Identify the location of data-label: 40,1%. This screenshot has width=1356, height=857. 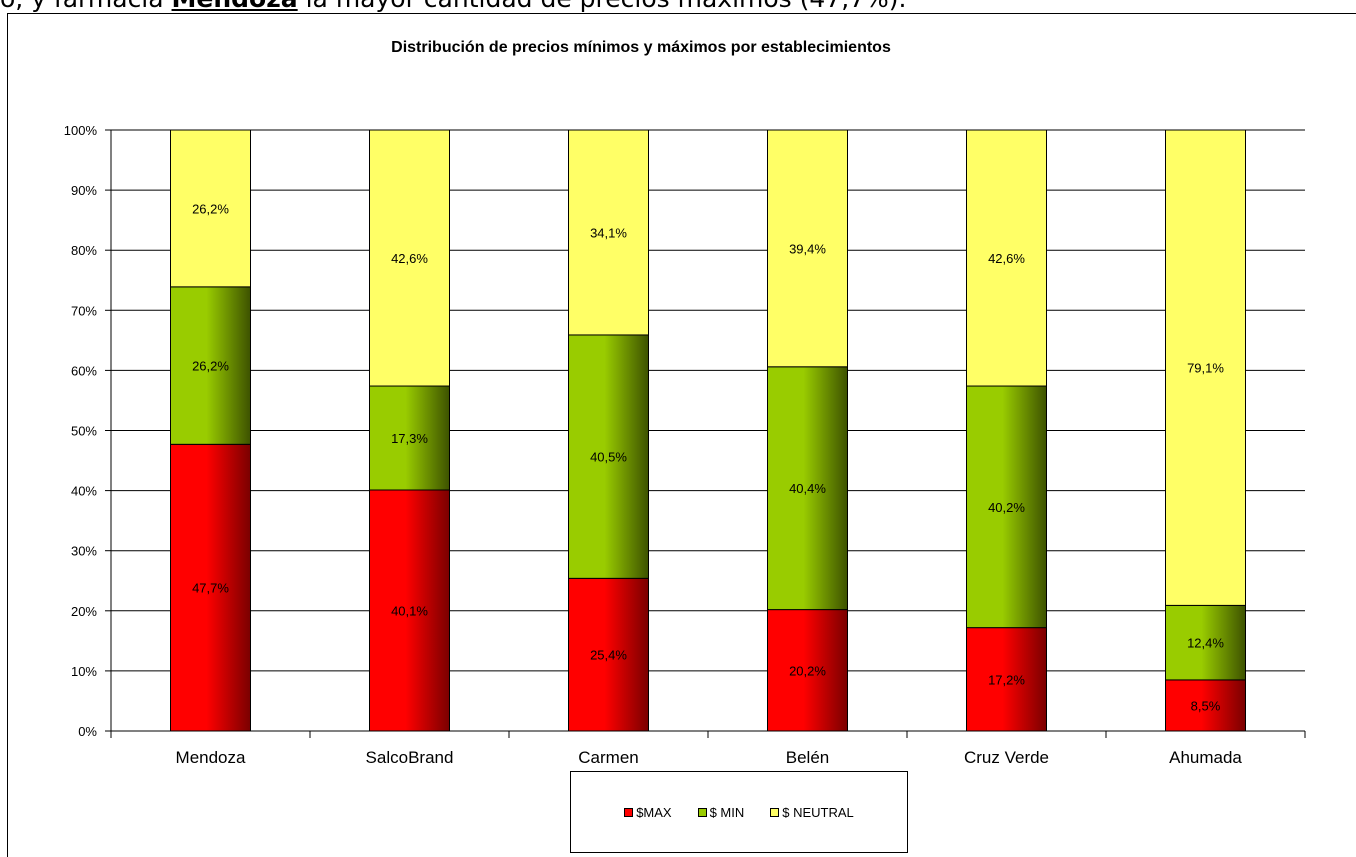
(409, 610).